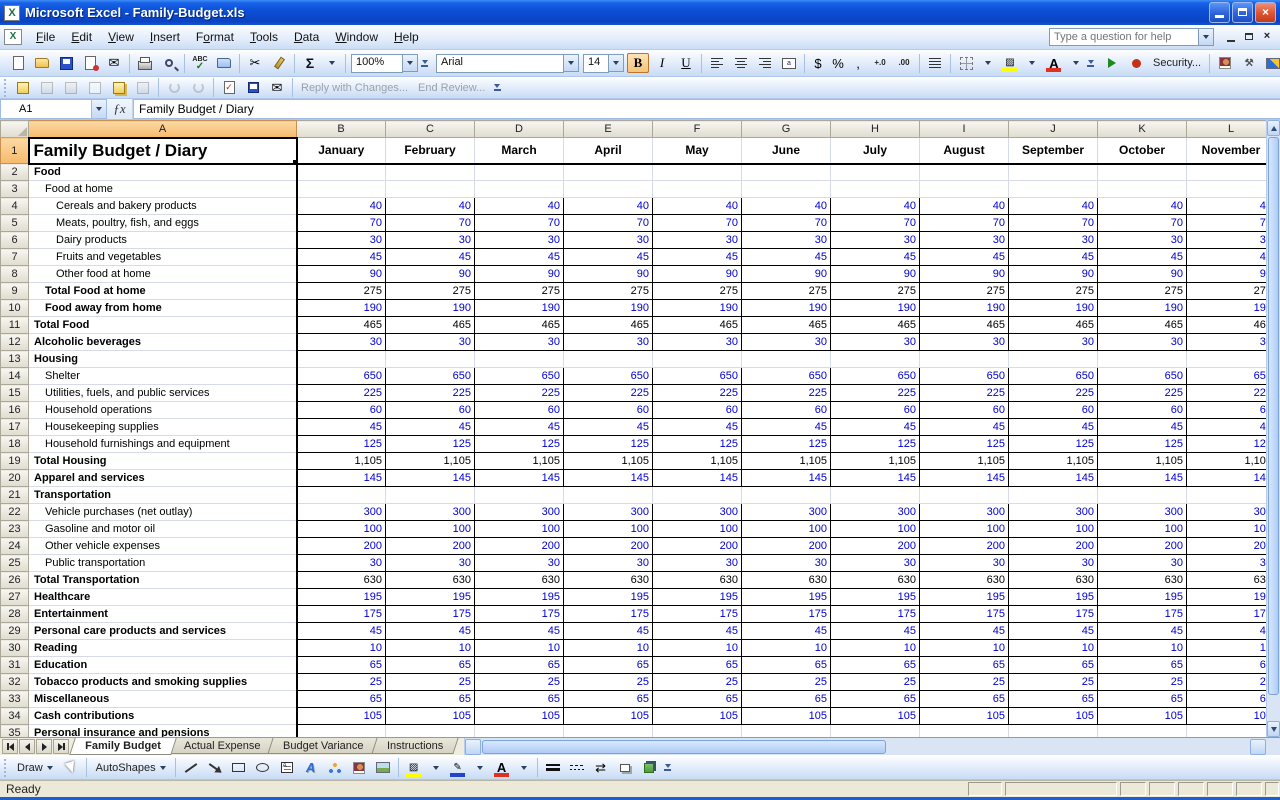 The image size is (1280, 800). What do you see at coordinates (571, 63) in the screenshot?
I see `font-name-dropdown-icon` at bounding box center [571, 63].